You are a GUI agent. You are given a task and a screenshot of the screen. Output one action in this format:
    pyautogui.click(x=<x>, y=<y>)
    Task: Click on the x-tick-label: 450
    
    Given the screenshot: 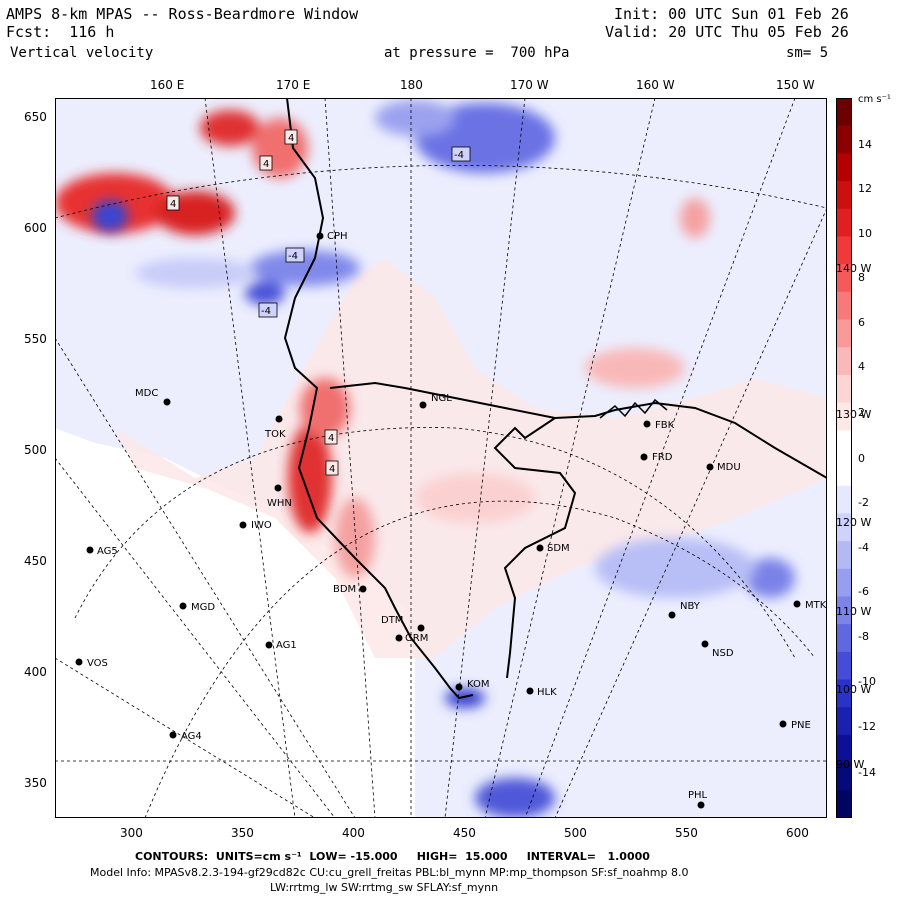 What is the action you would take?
    pyautogui.click(x=464, y=833)
    